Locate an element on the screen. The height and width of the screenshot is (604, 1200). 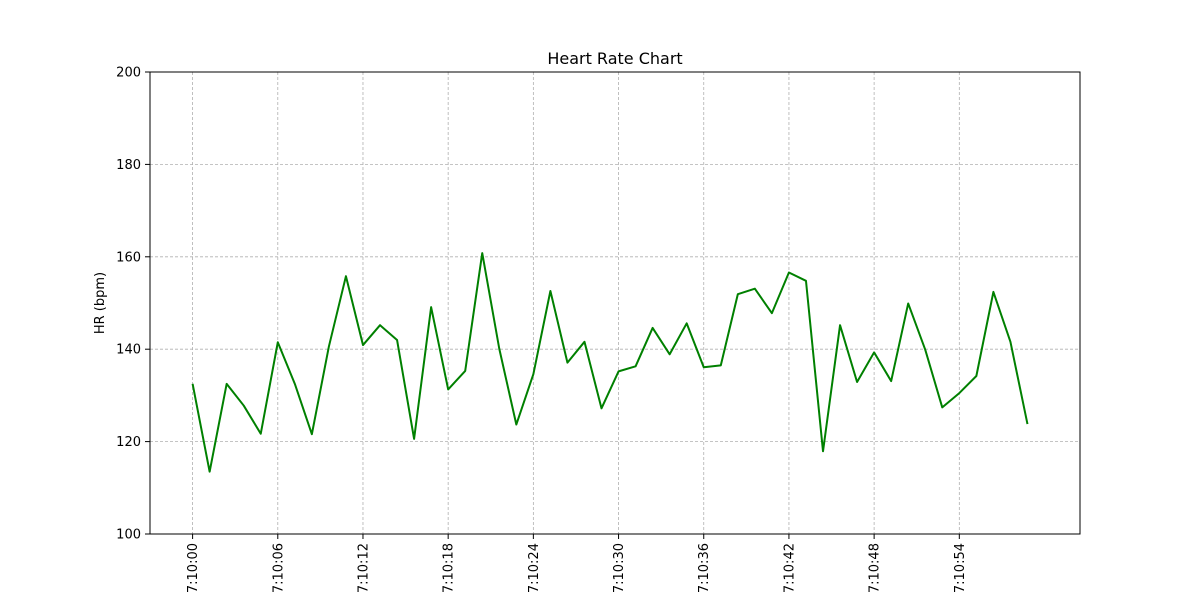
x-tick-label: 7:10:42 is located at coordinates (789, 568).